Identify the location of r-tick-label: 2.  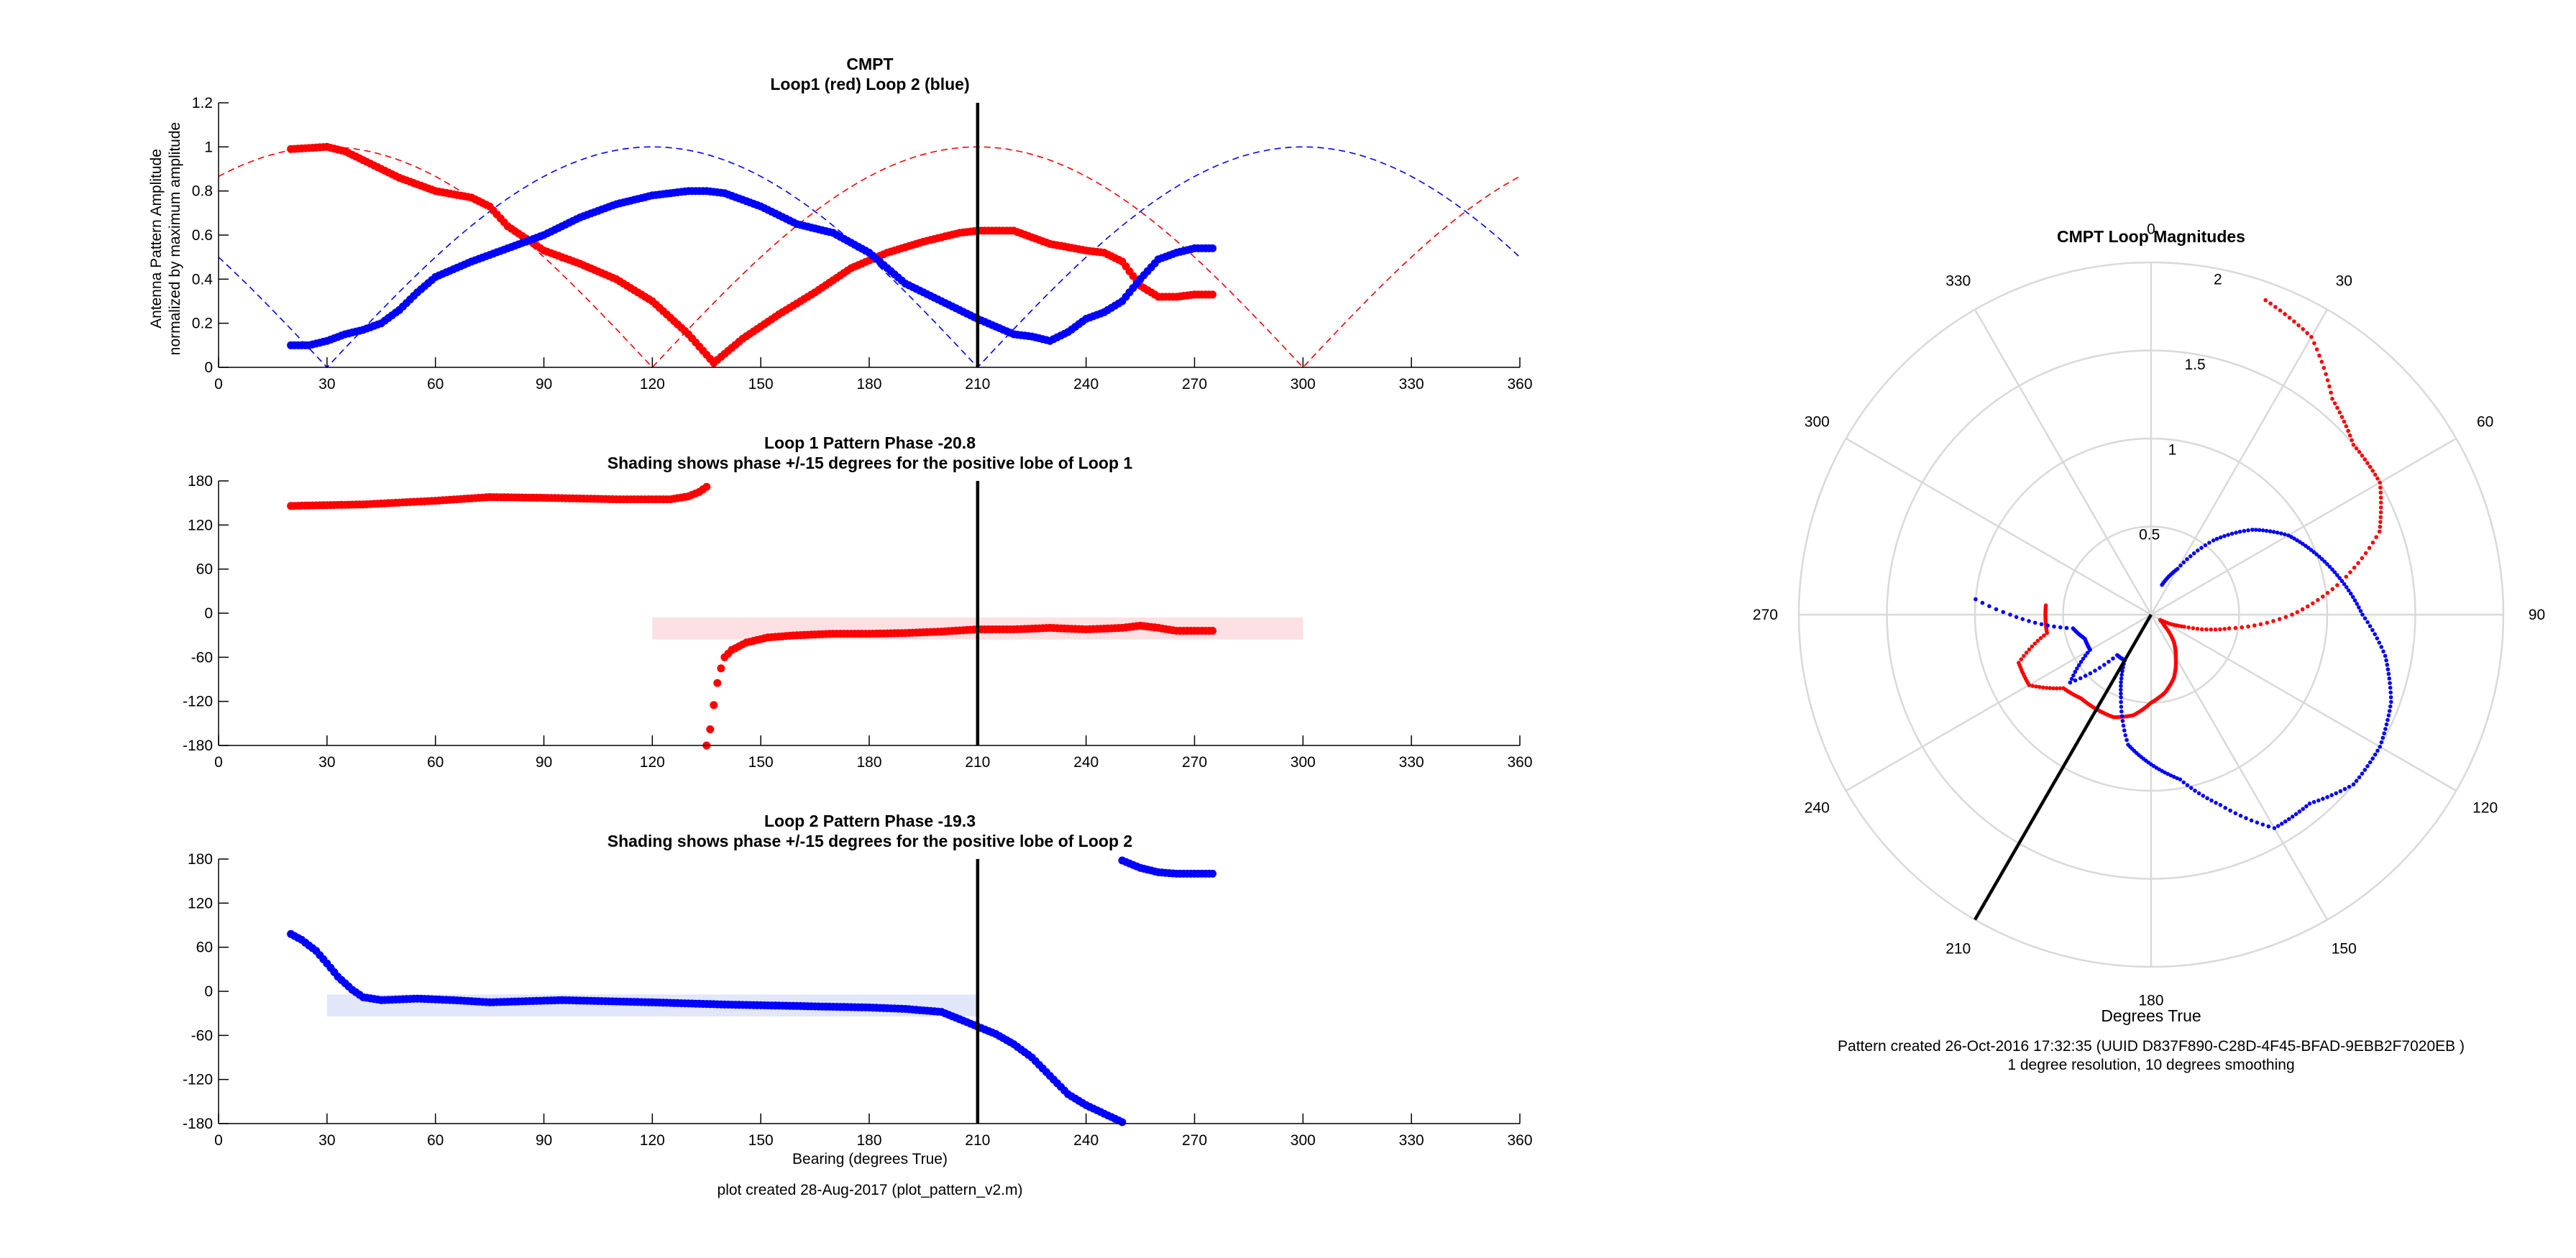
(2218, 280).